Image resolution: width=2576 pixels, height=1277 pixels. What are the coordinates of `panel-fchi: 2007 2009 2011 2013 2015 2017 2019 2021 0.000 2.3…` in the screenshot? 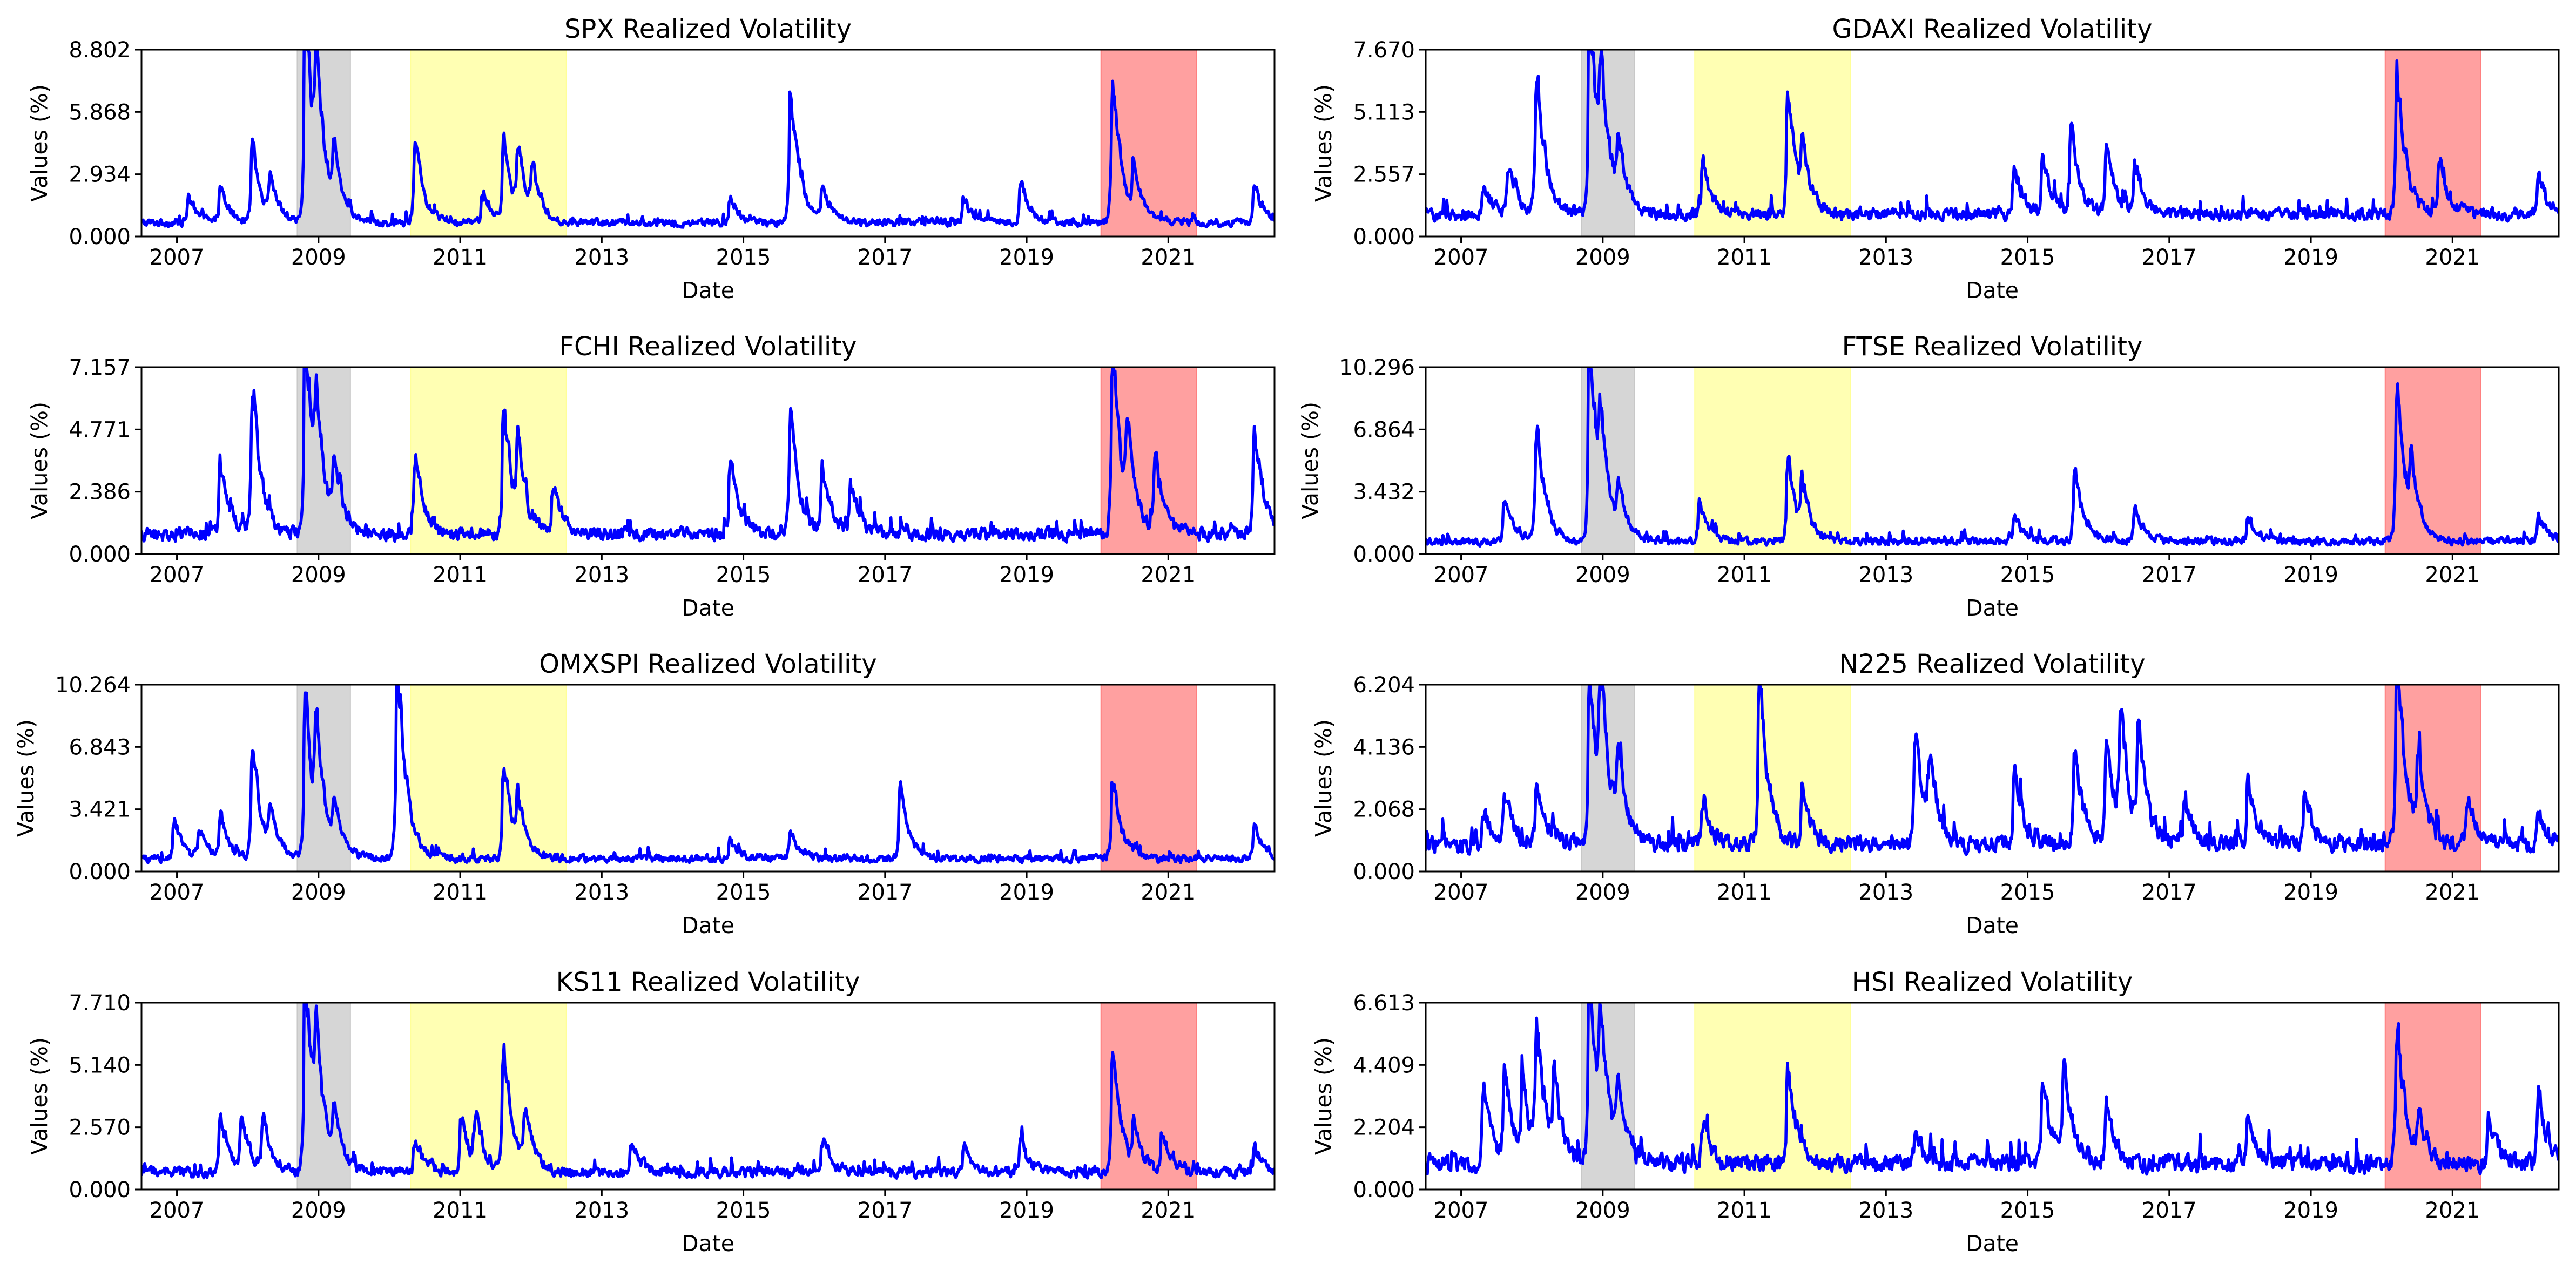 It's located at (651, 476).